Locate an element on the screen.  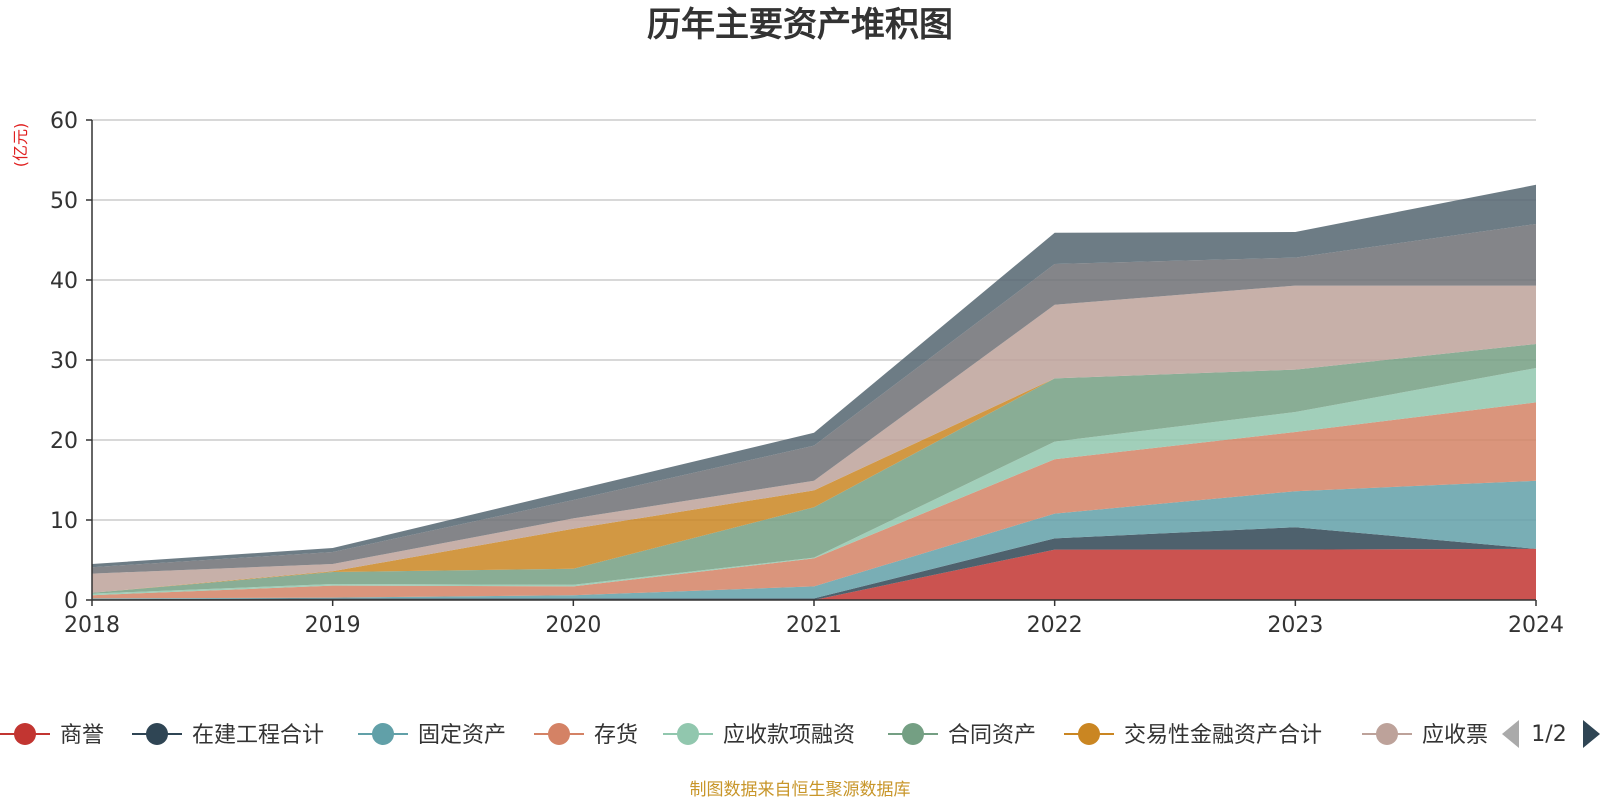
y-tick-label: 10 is located at coordinates (64, 521).